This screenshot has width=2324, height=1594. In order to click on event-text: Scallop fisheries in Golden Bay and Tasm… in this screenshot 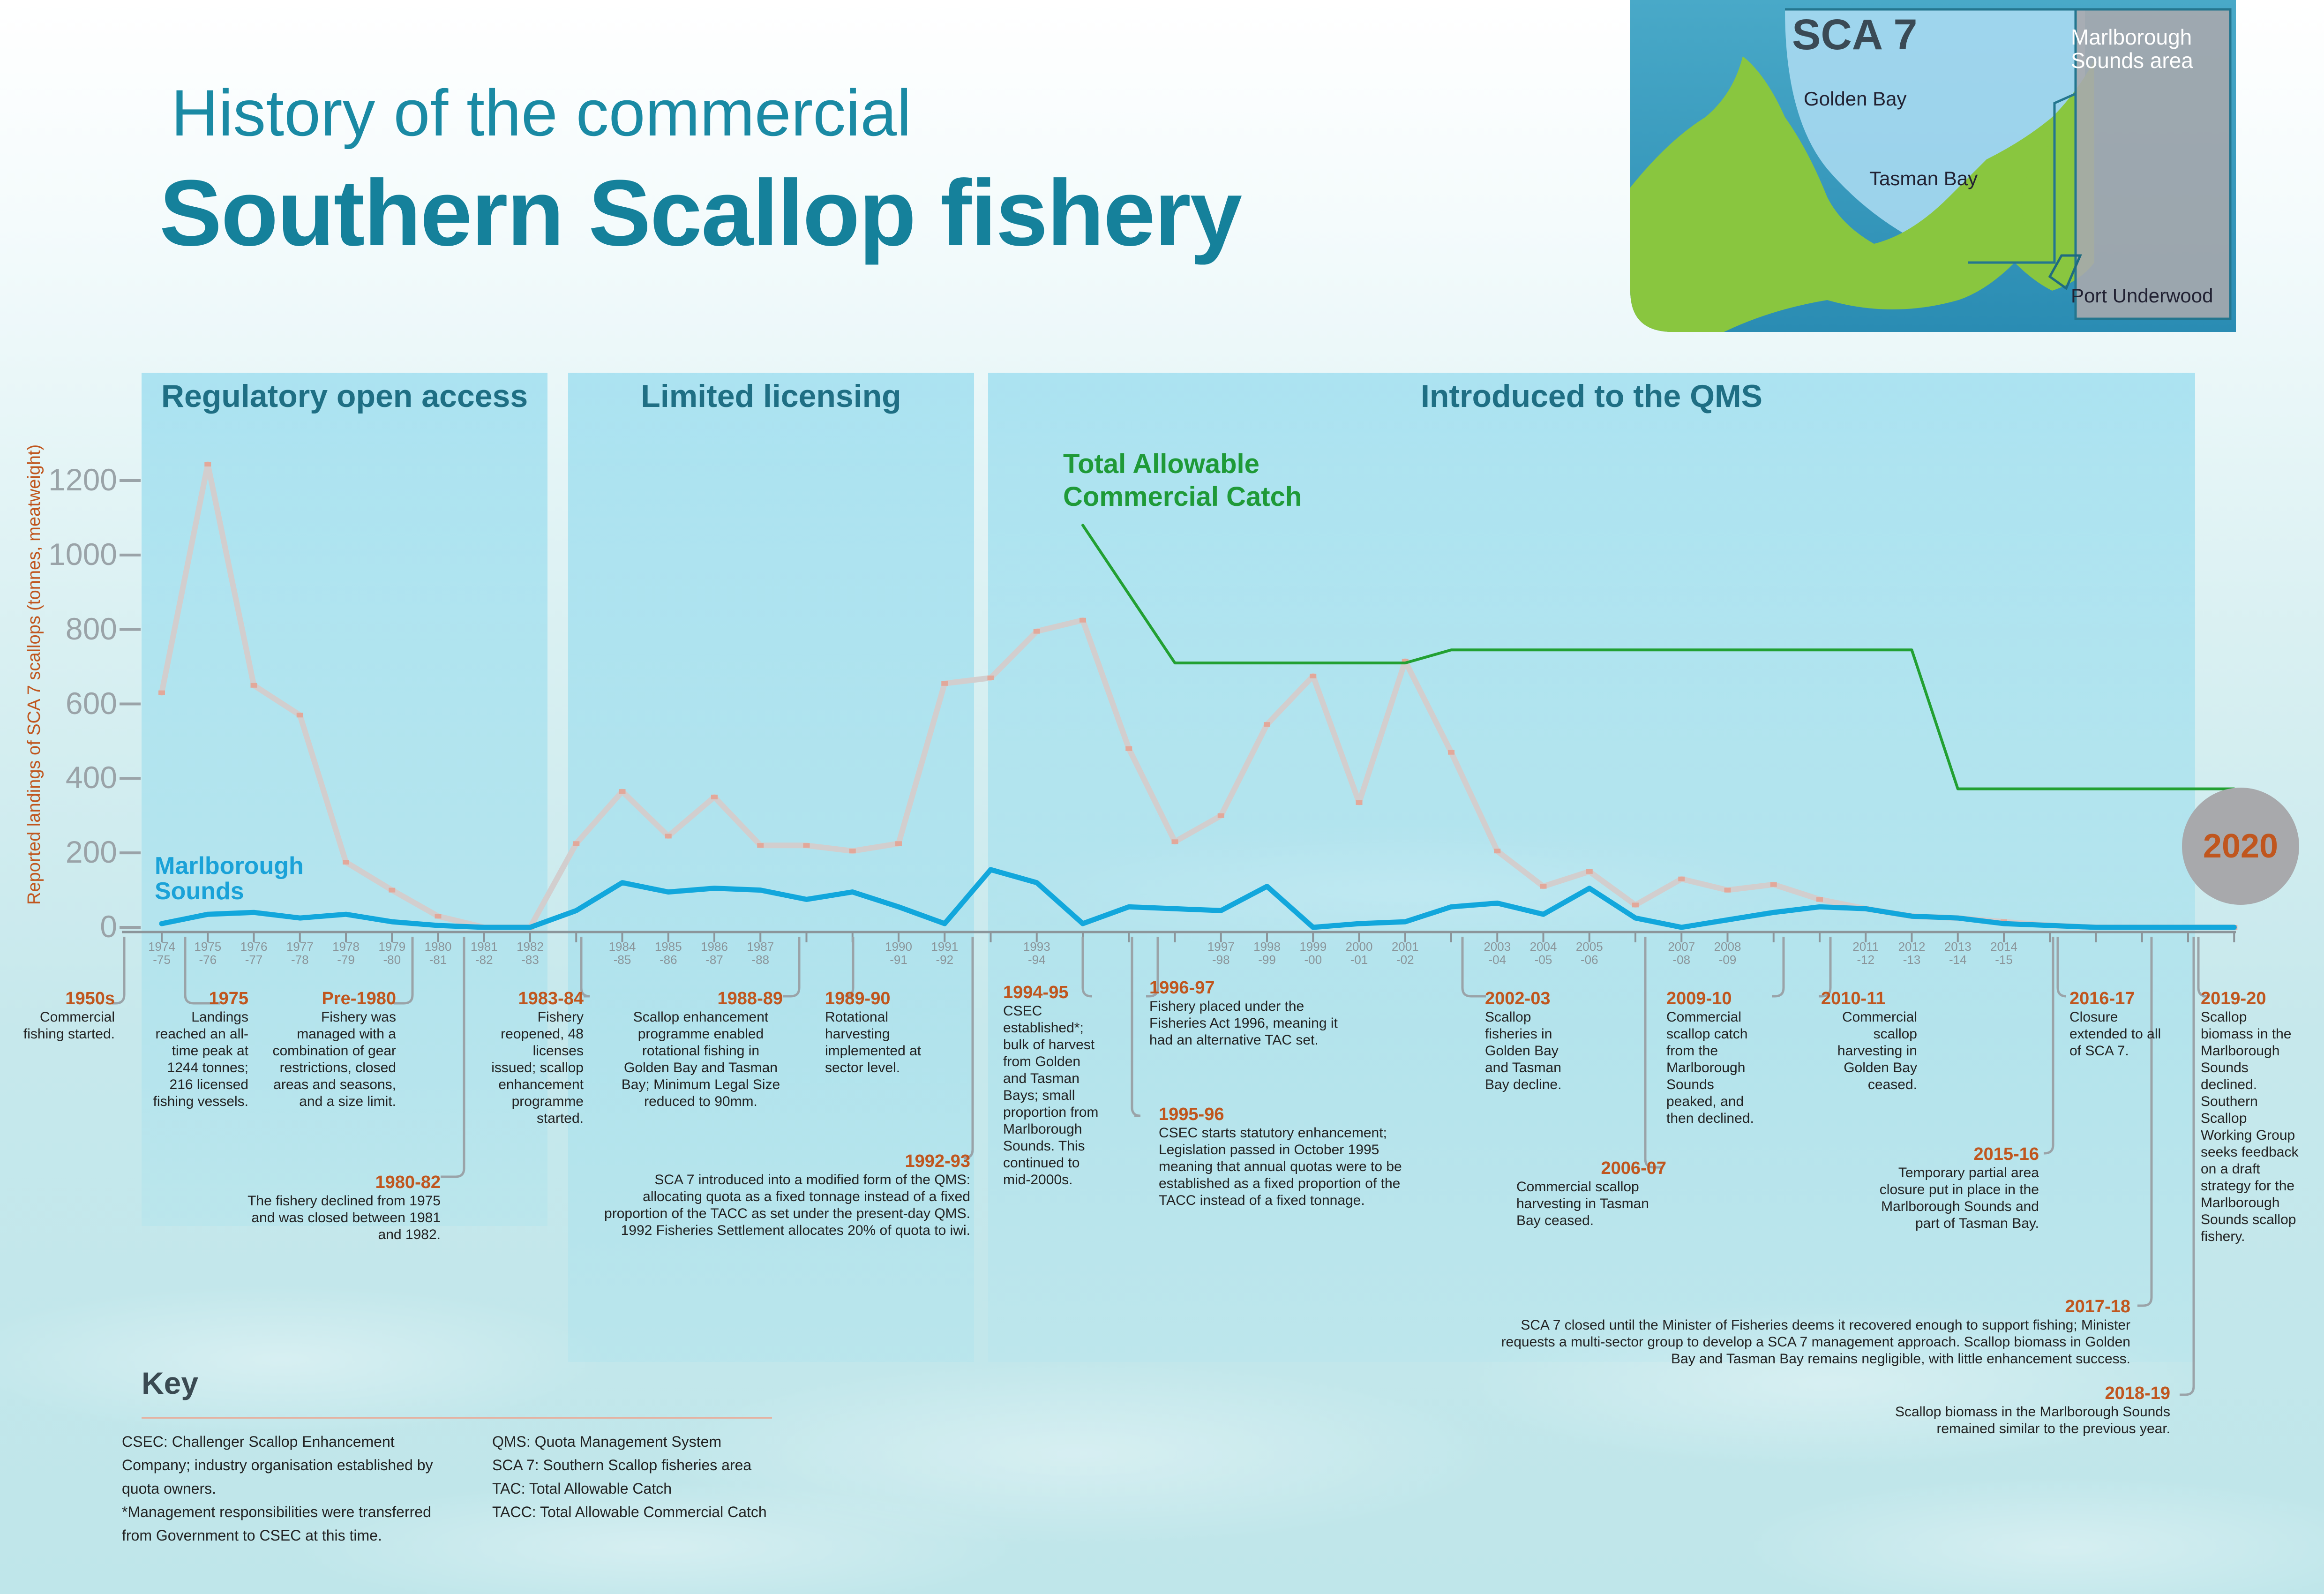, I will do `click(1524, 1050)`.